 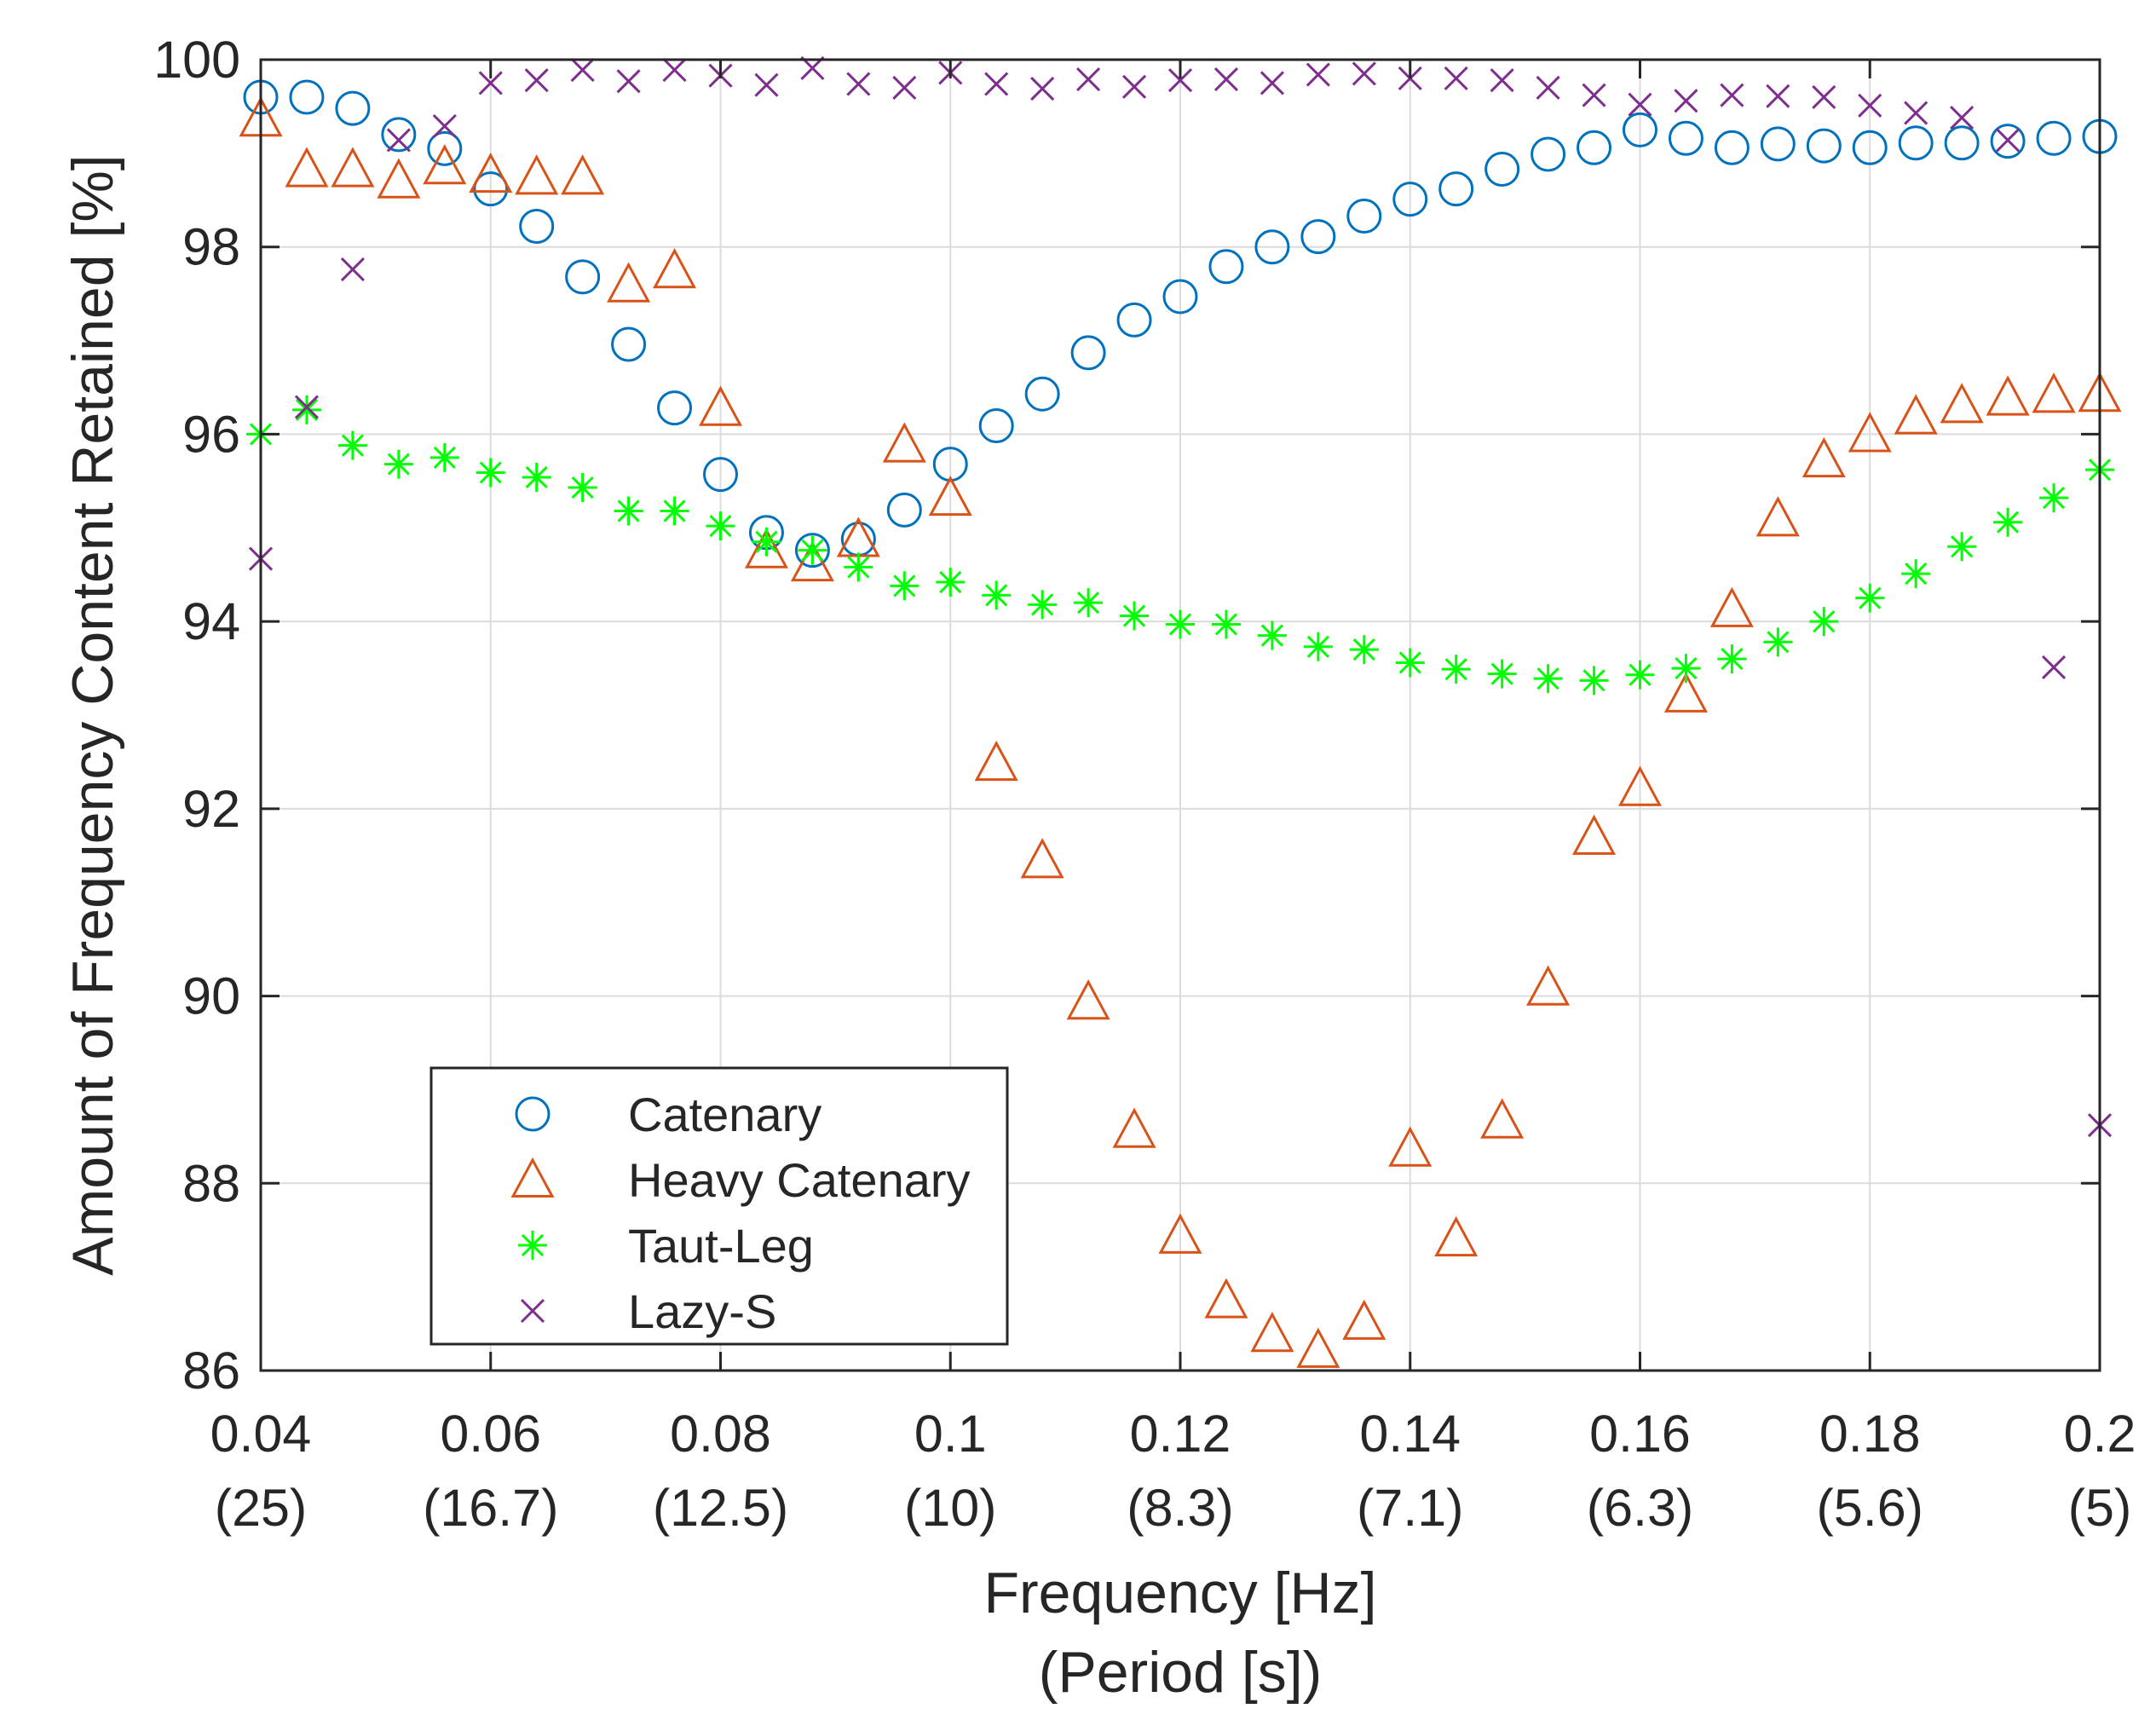 What do you see at coordinates (211, 1371) in the screenshot?
I see `y-tick-label: 86` at bounding box center [211, 1371].